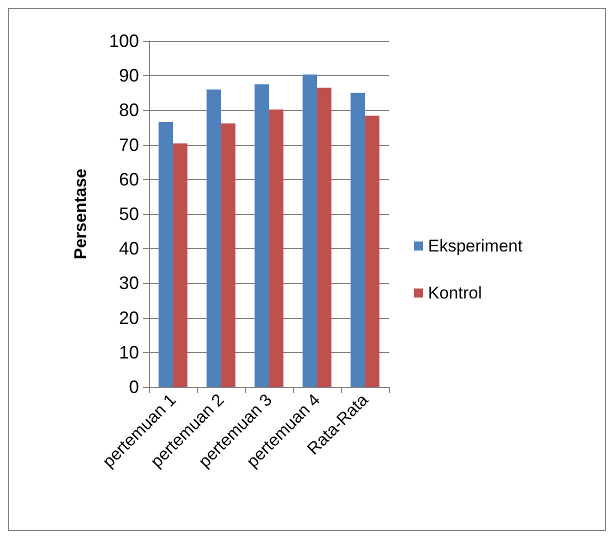  What do you see at coordinates (128, 144) in the screenshot?
I see `y-tick-label: 70` at bounding box center [128, 144].